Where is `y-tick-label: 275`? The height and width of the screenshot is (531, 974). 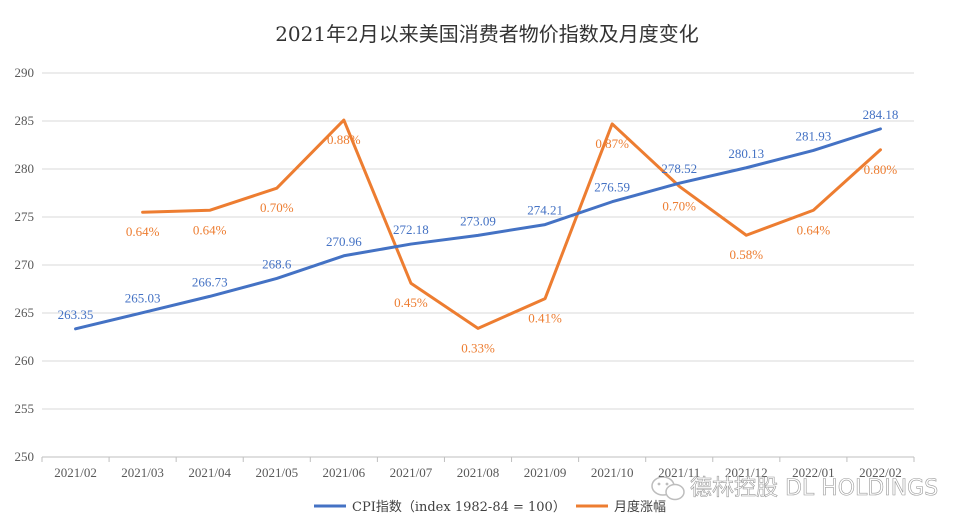
y-tick-label: 275 is located at coordinates (25, 216).